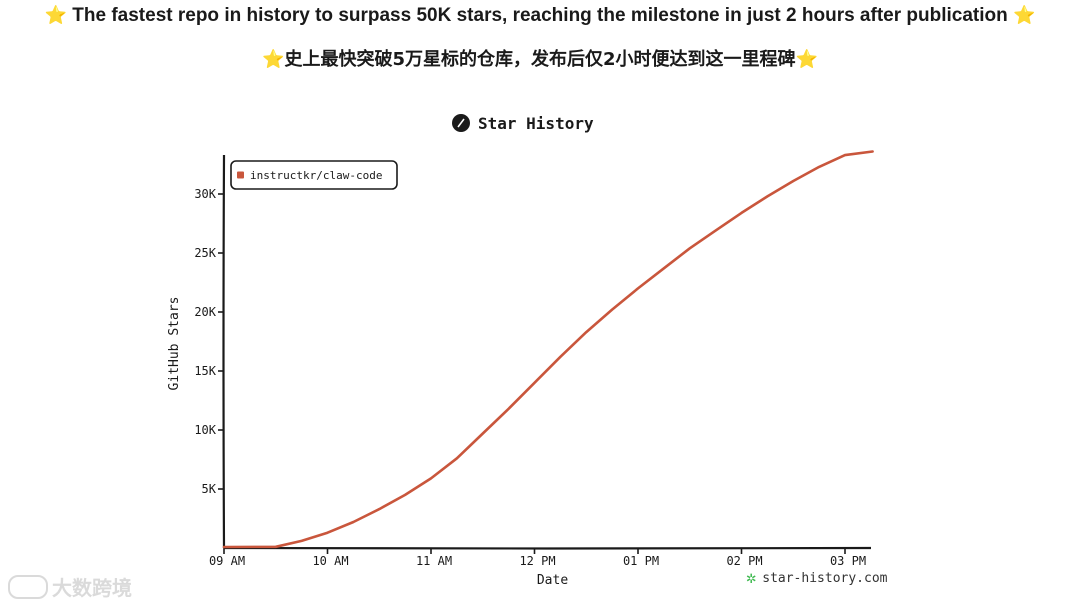 This screenshot has height=607, width=1080. Describe the element at coordinates (205, 371) in the screenshot. I see `y-tick-label: 15K` at that location.